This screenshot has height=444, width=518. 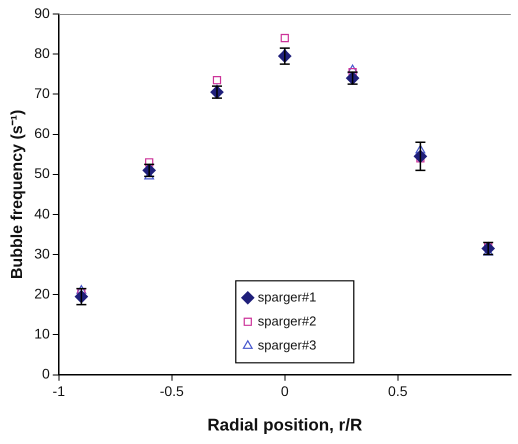 What do you see at coordinates (42, 173) in the screenshot?
I see `y-tick-label: 50` at bounding box center [42, 173].